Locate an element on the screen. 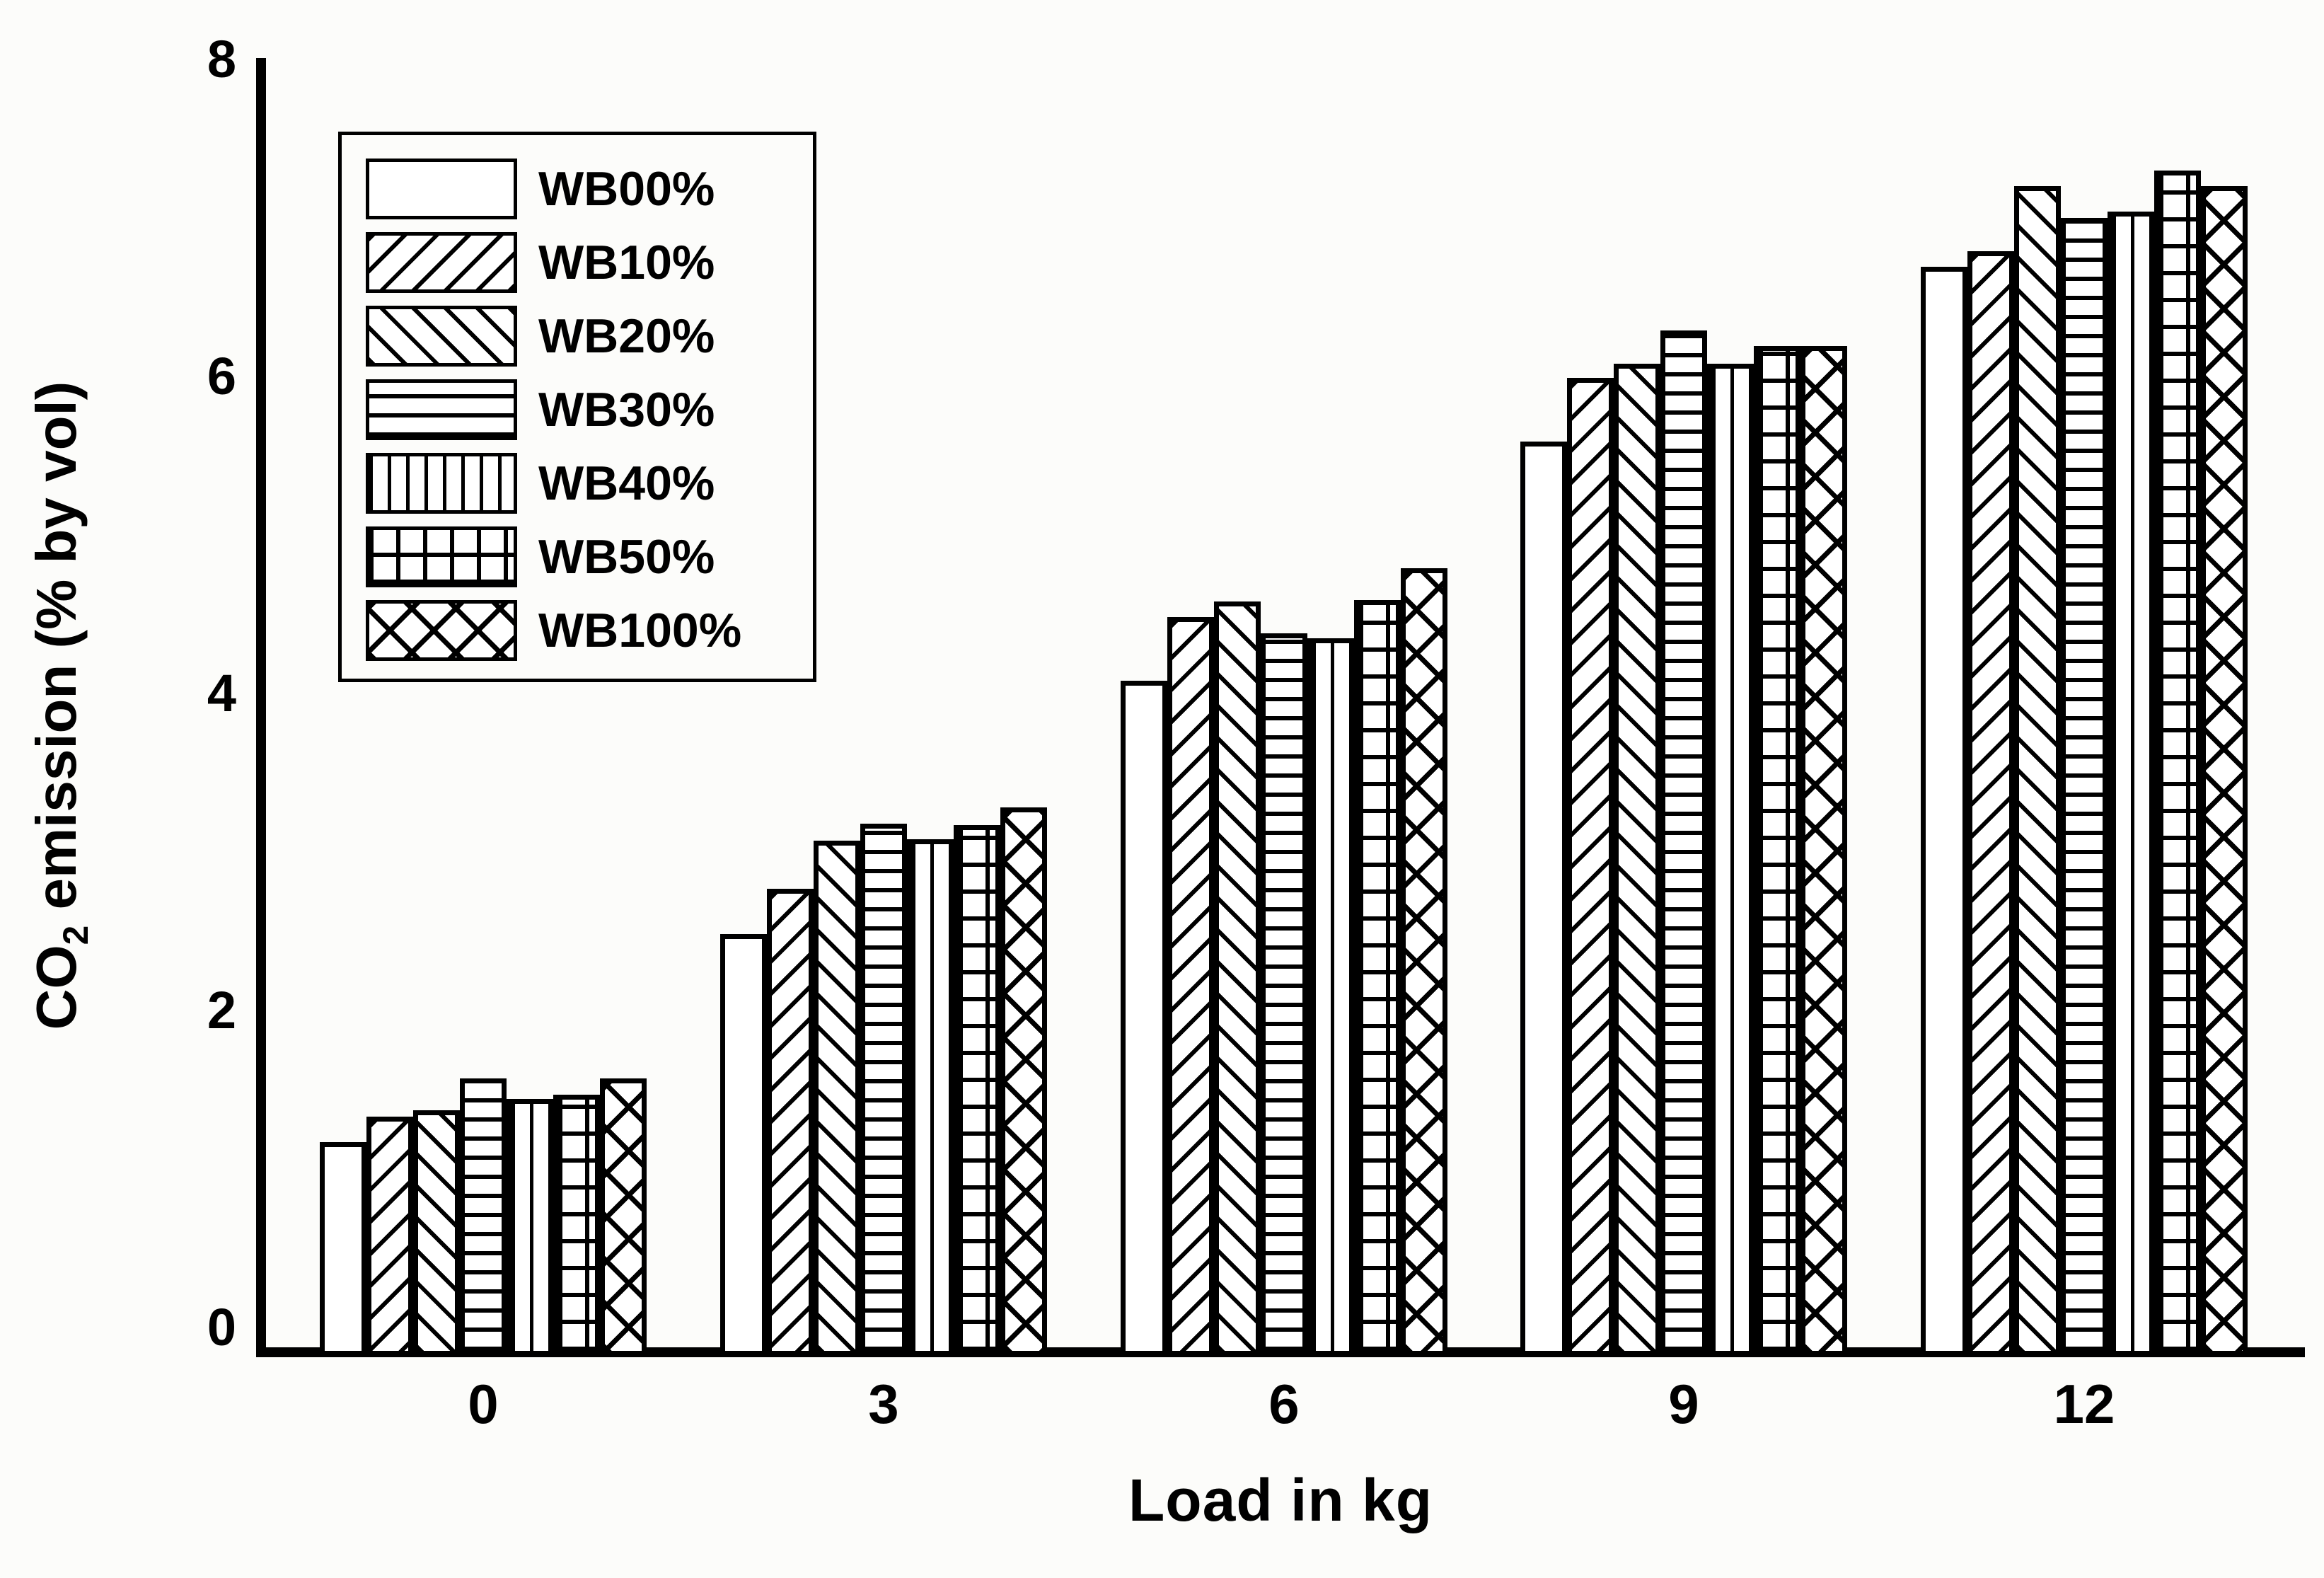  legend-item-WB20%: WB20% is located at coordinates (586, 336).